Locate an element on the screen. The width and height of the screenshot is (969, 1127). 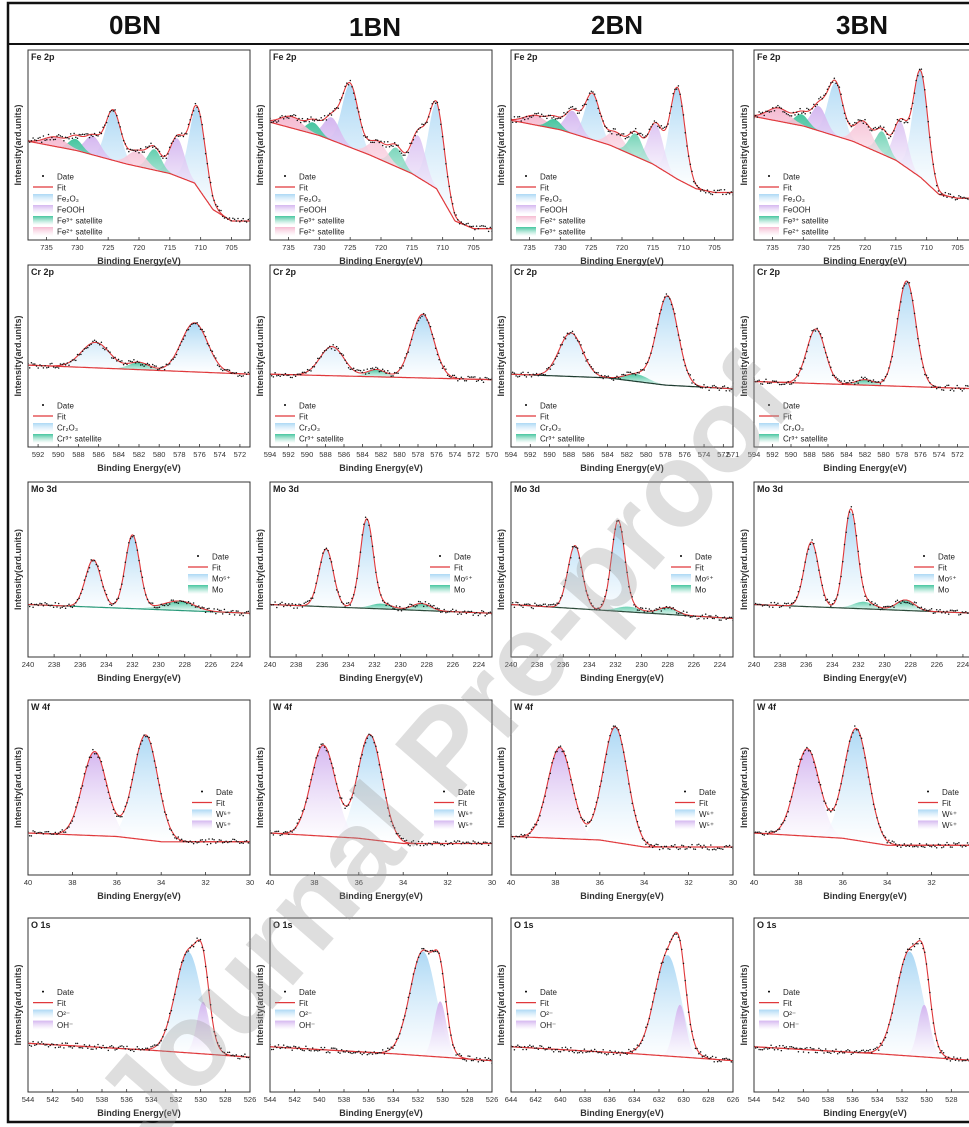
y-axis-label: Intensity(ard.units) is located at coordinates (260, 1004).